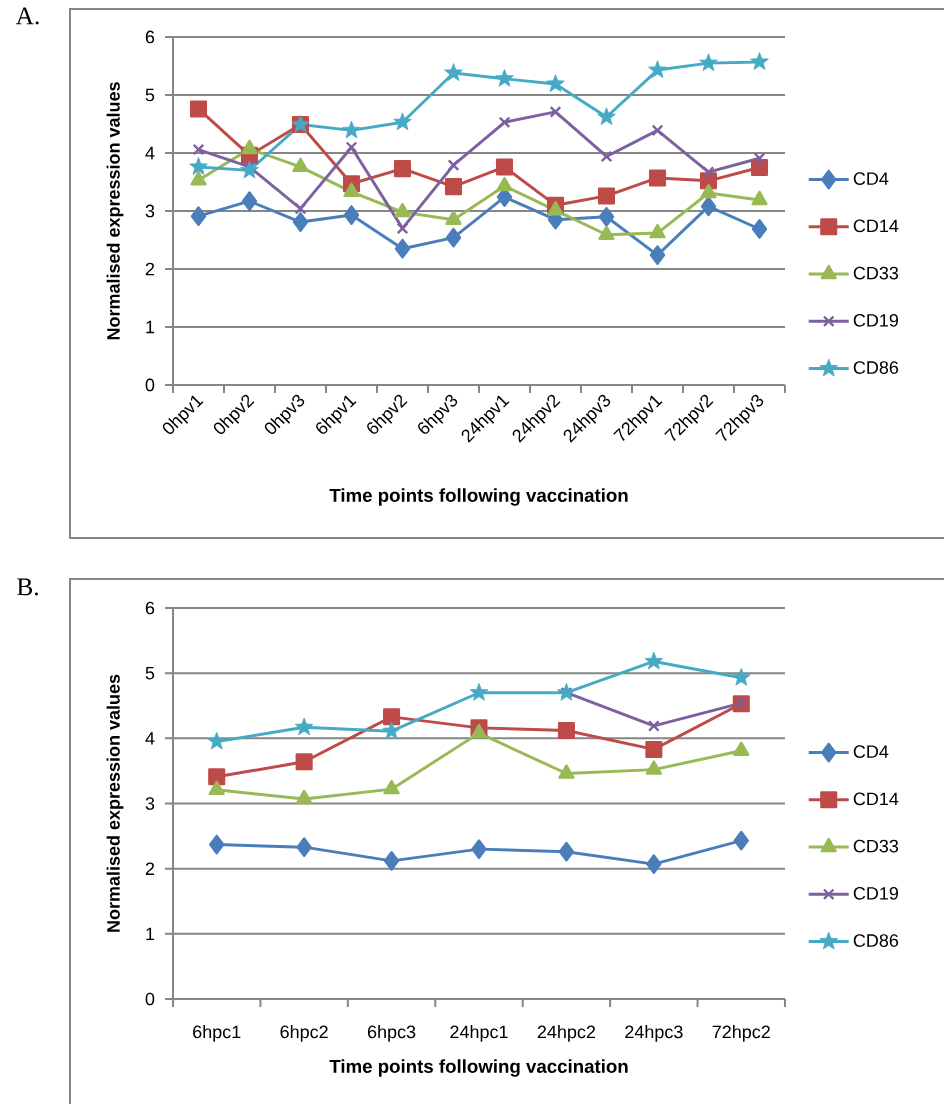  I want to click on x-tick-label: 6hpc3, so click(391, 1033).